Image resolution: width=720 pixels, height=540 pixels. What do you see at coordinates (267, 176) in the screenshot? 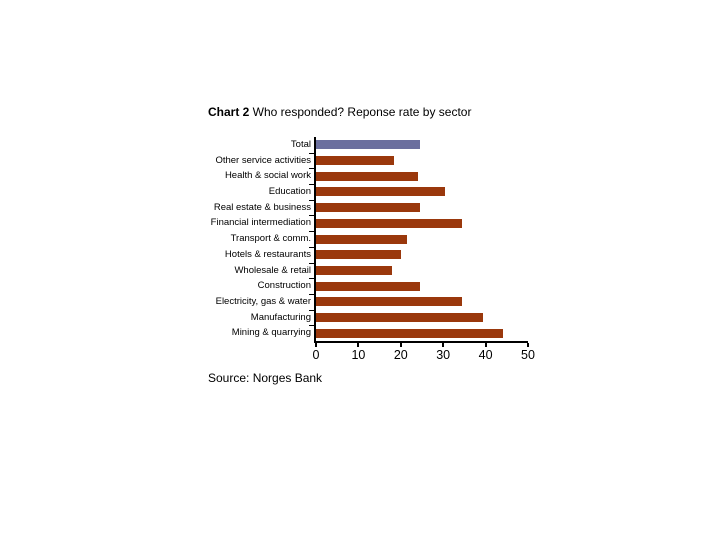
I see `category-label: Health & social work` at bounding box center [267, 176].